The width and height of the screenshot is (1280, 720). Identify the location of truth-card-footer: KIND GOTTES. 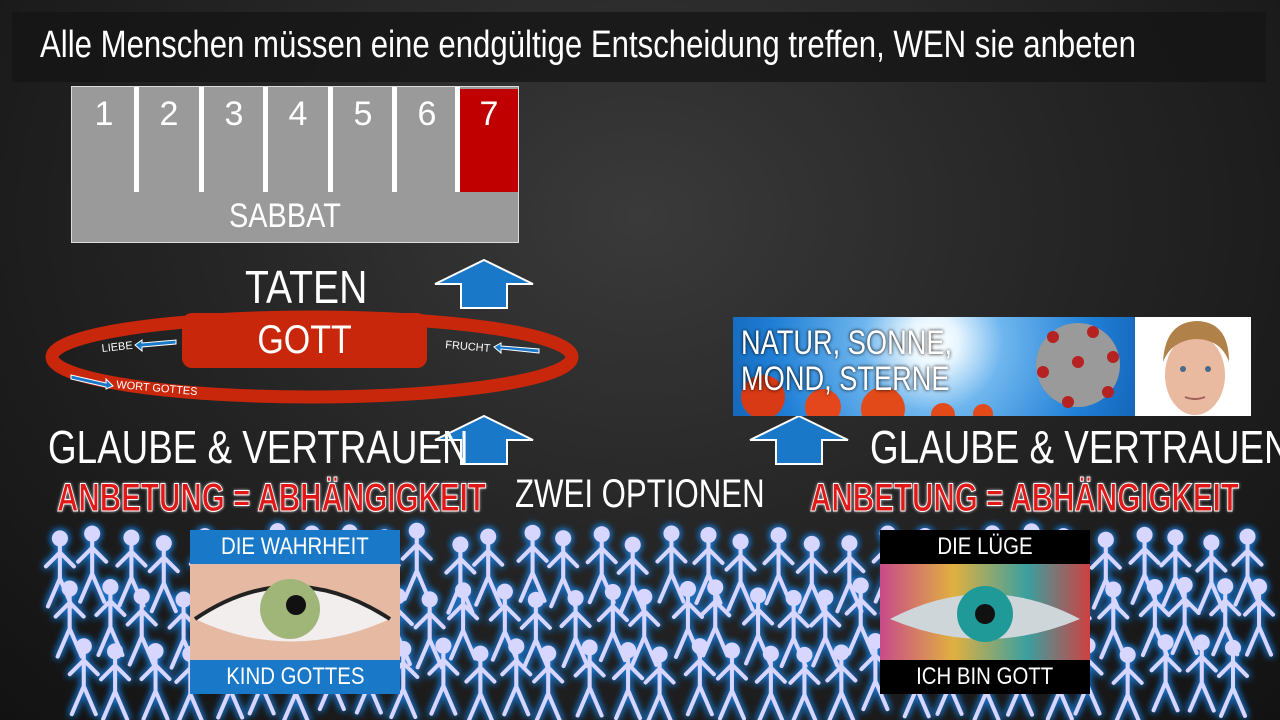
(295, 677).